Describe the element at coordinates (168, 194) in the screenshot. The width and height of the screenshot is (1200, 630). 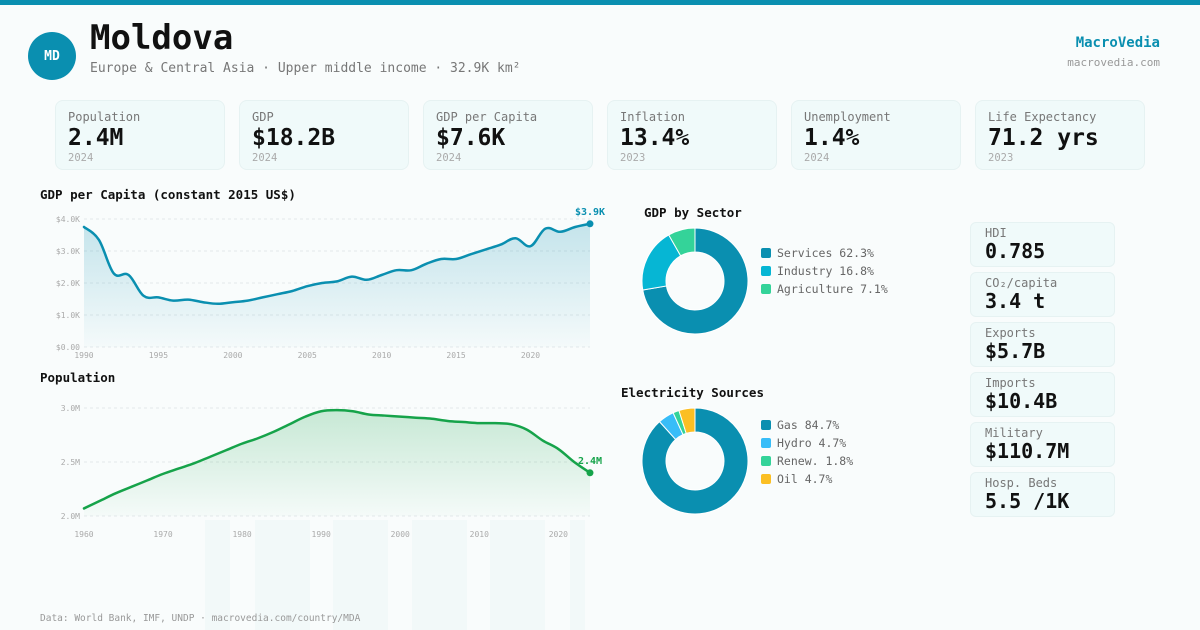
I see `gdp-per-capita-chart-title: GDP per Capita (constant 2015 US$)` at that location.